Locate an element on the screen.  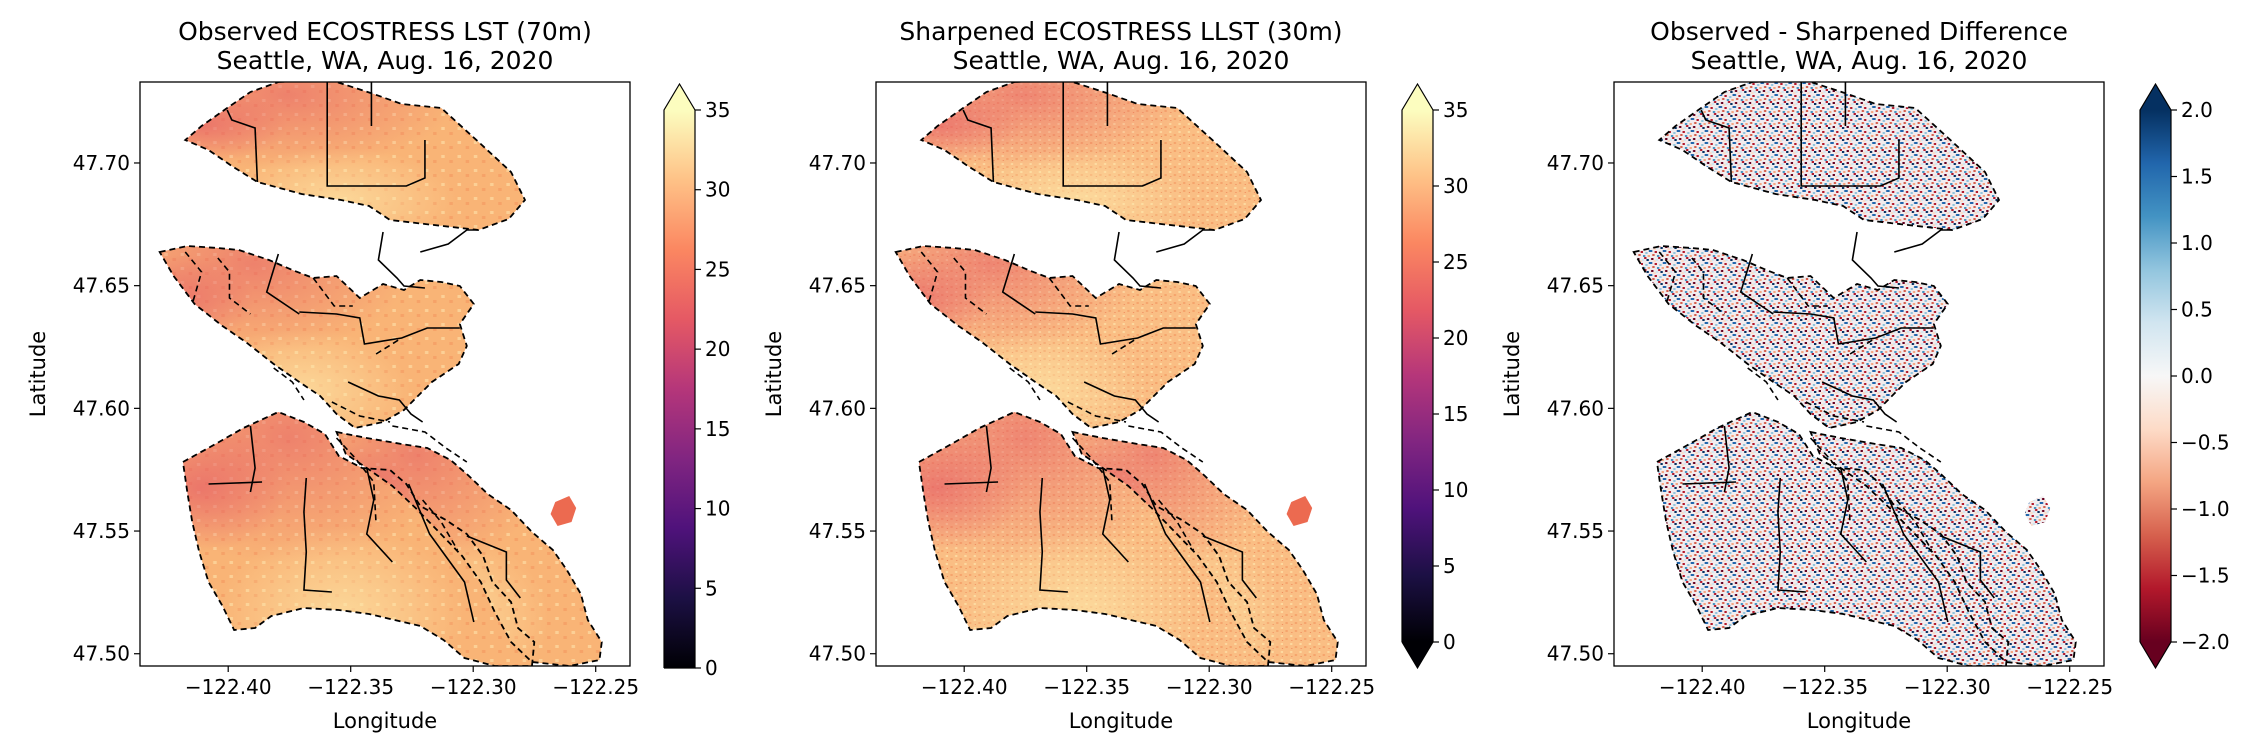
panel-title: Observed ECOSTRESS LST (70m) is located at coordinates (385, 31).